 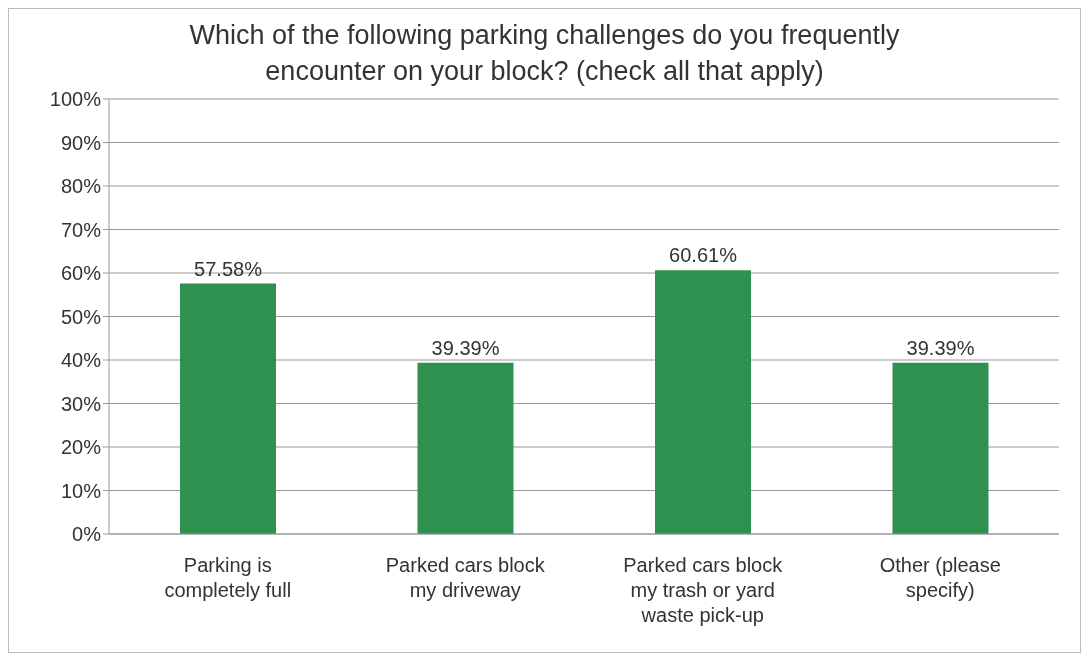 I want to click on x-tick-label: Parked cars block my driveway, so click(x=465, y=577).